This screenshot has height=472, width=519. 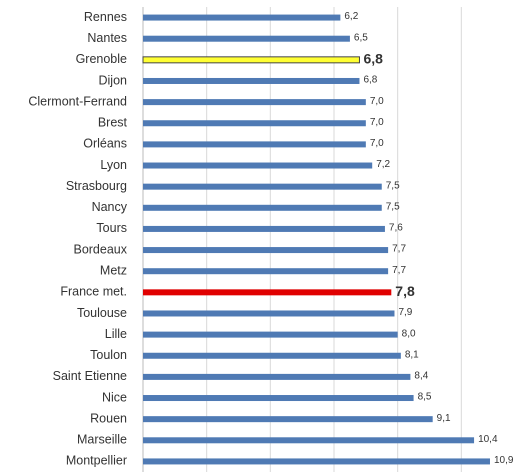 What do you see at coordinates (412, 354) in the screenshot?
I see `value-label: 8,1` at bounding box center [412, 354].